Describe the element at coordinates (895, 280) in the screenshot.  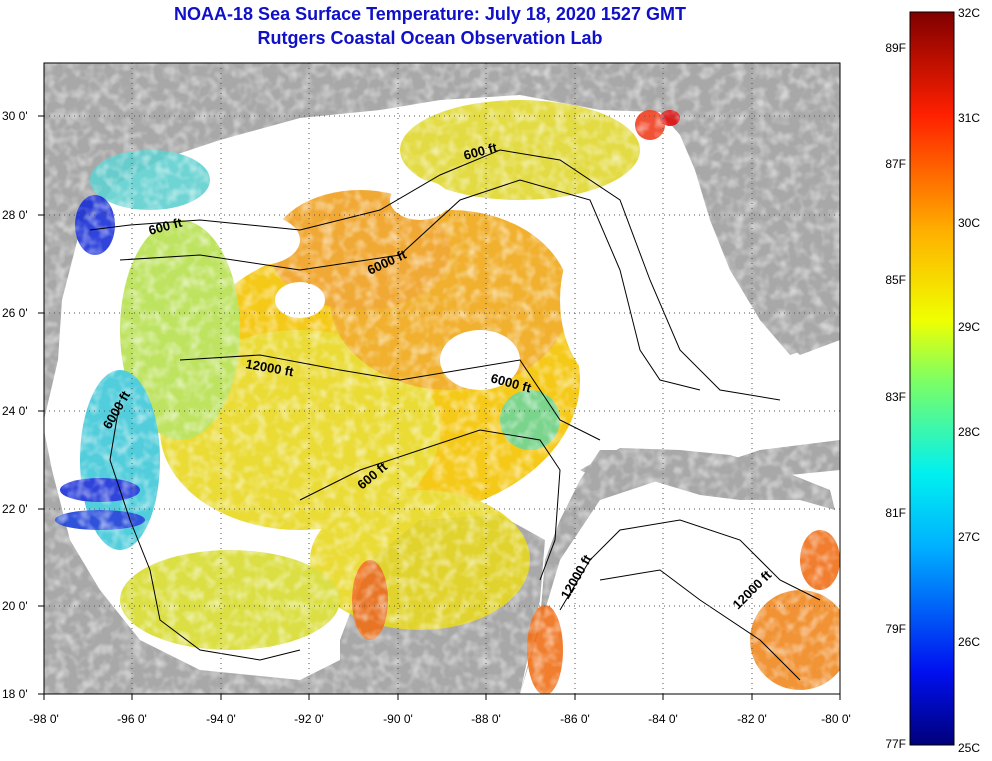
I see `cbar-label-f: 85F` at that location.